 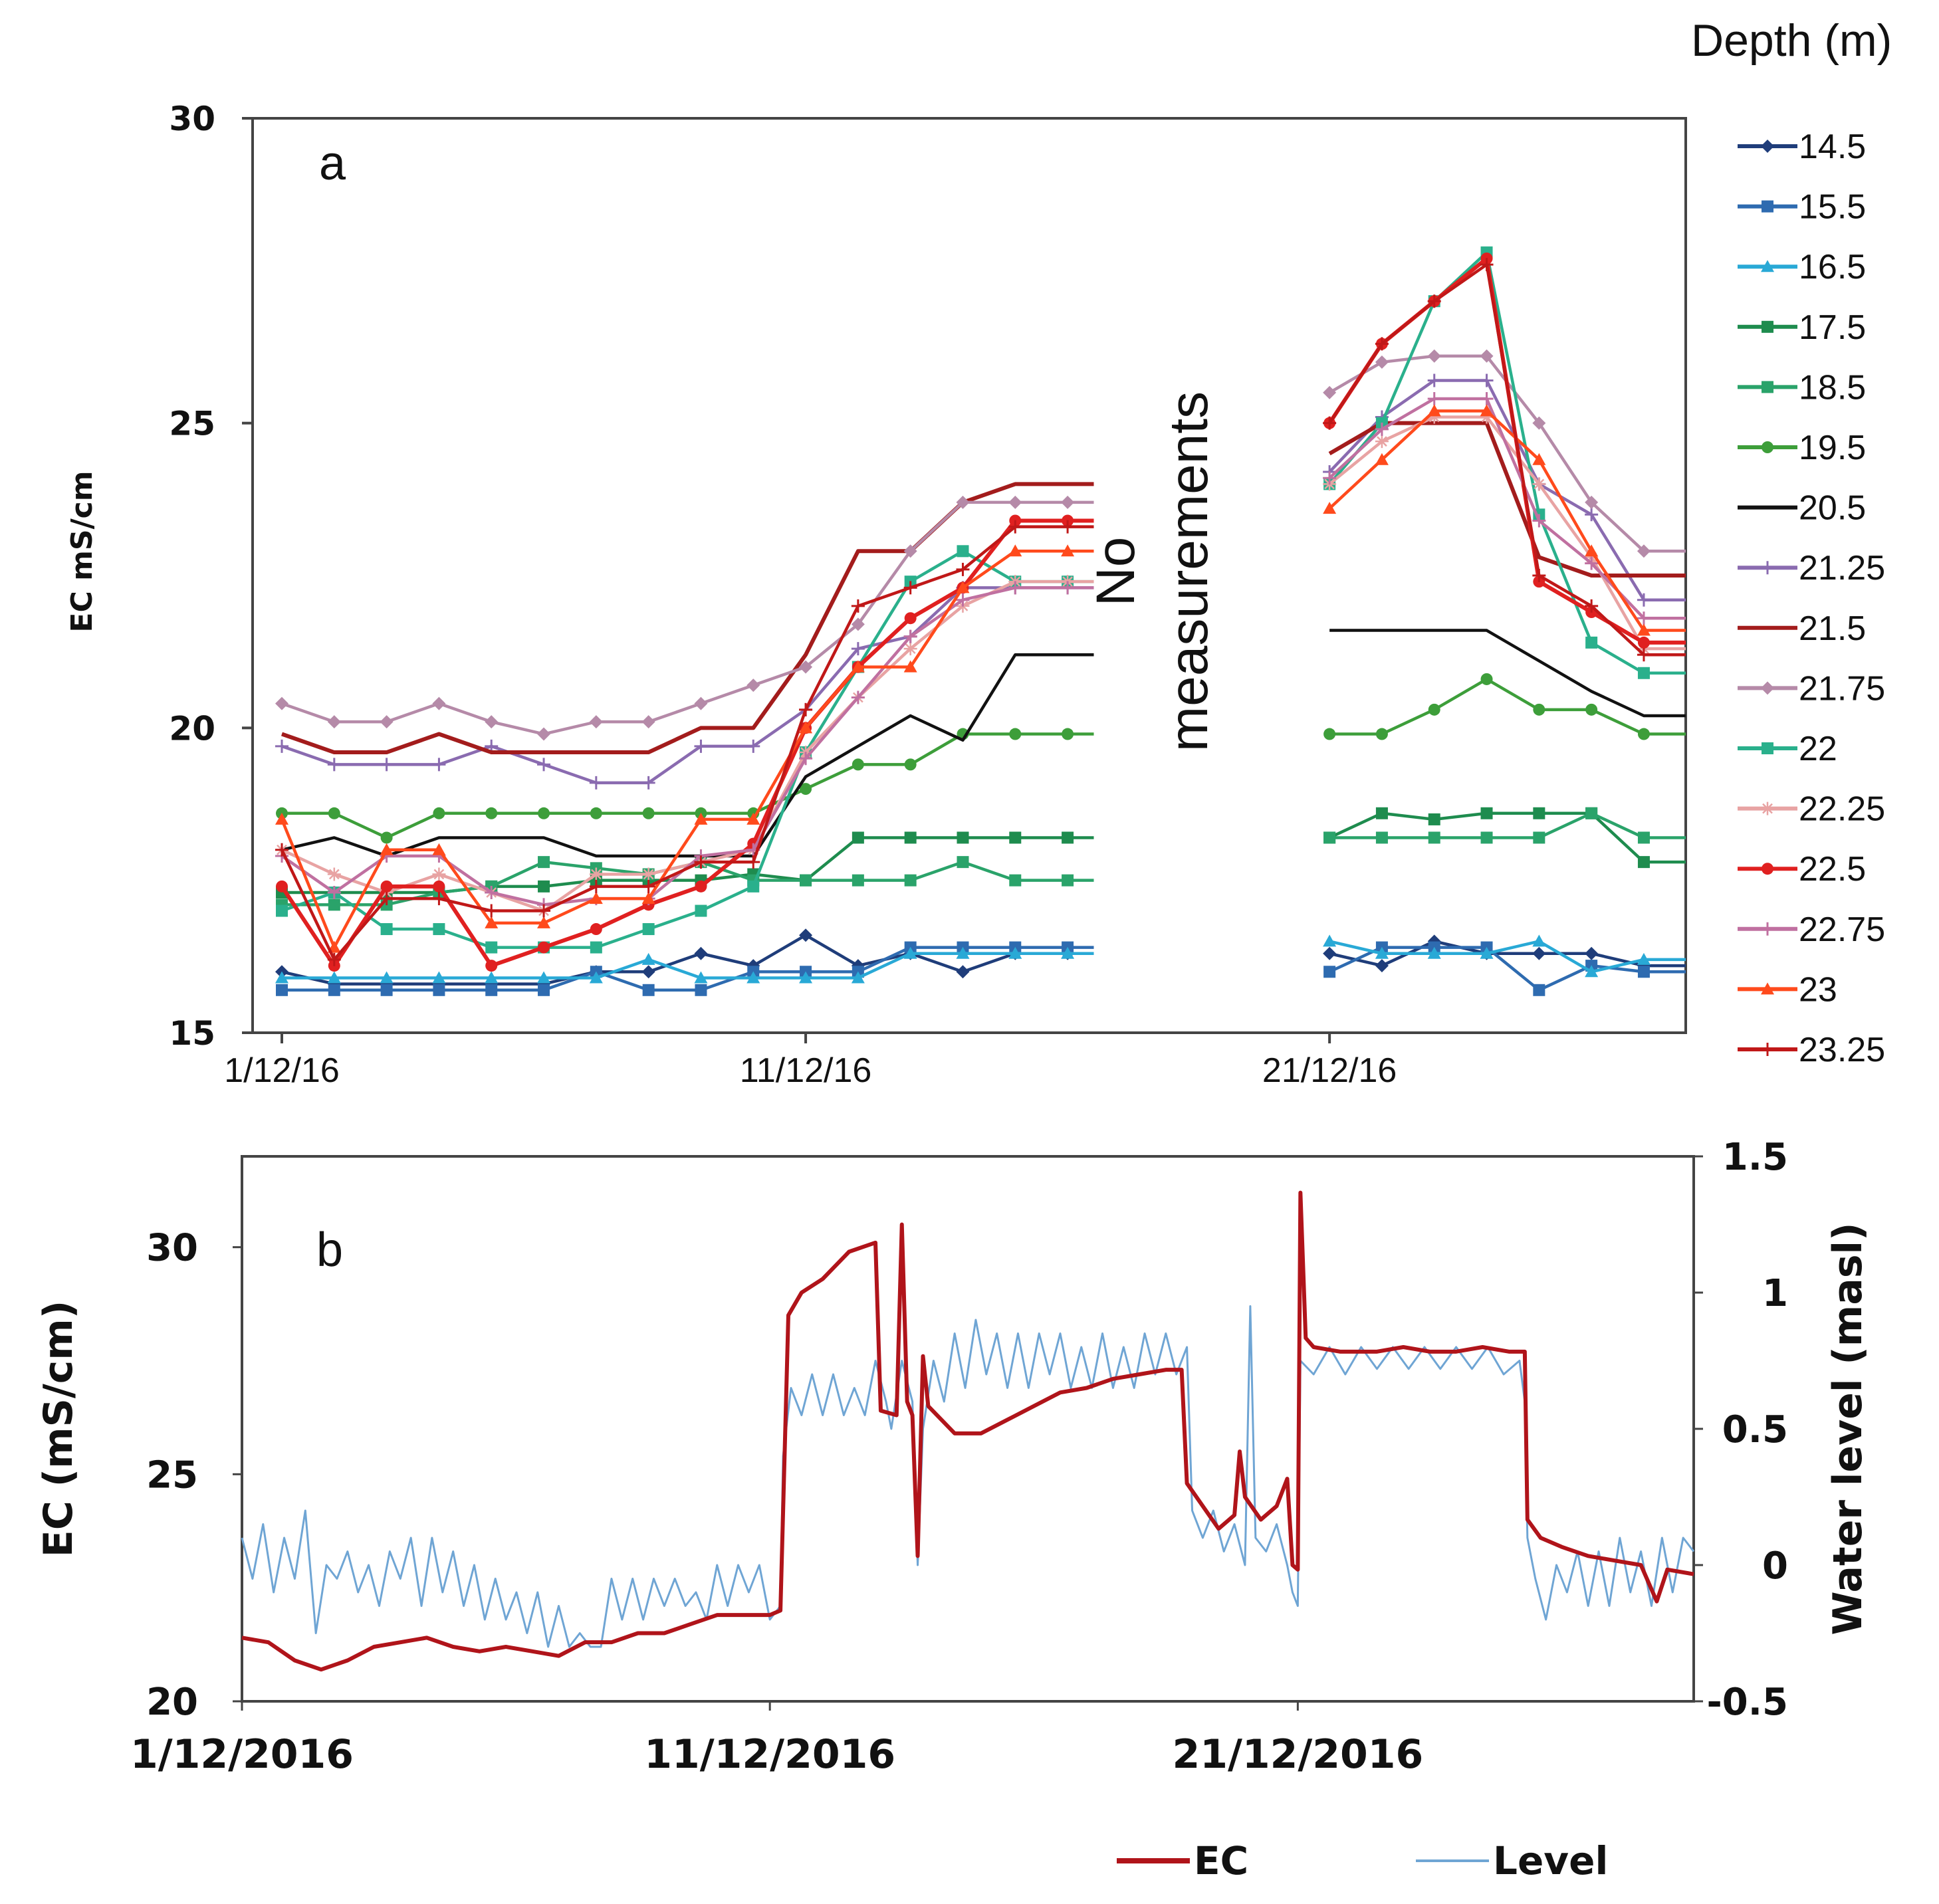 I want to click on legend-item: 22, so click(x=1787, y=749).